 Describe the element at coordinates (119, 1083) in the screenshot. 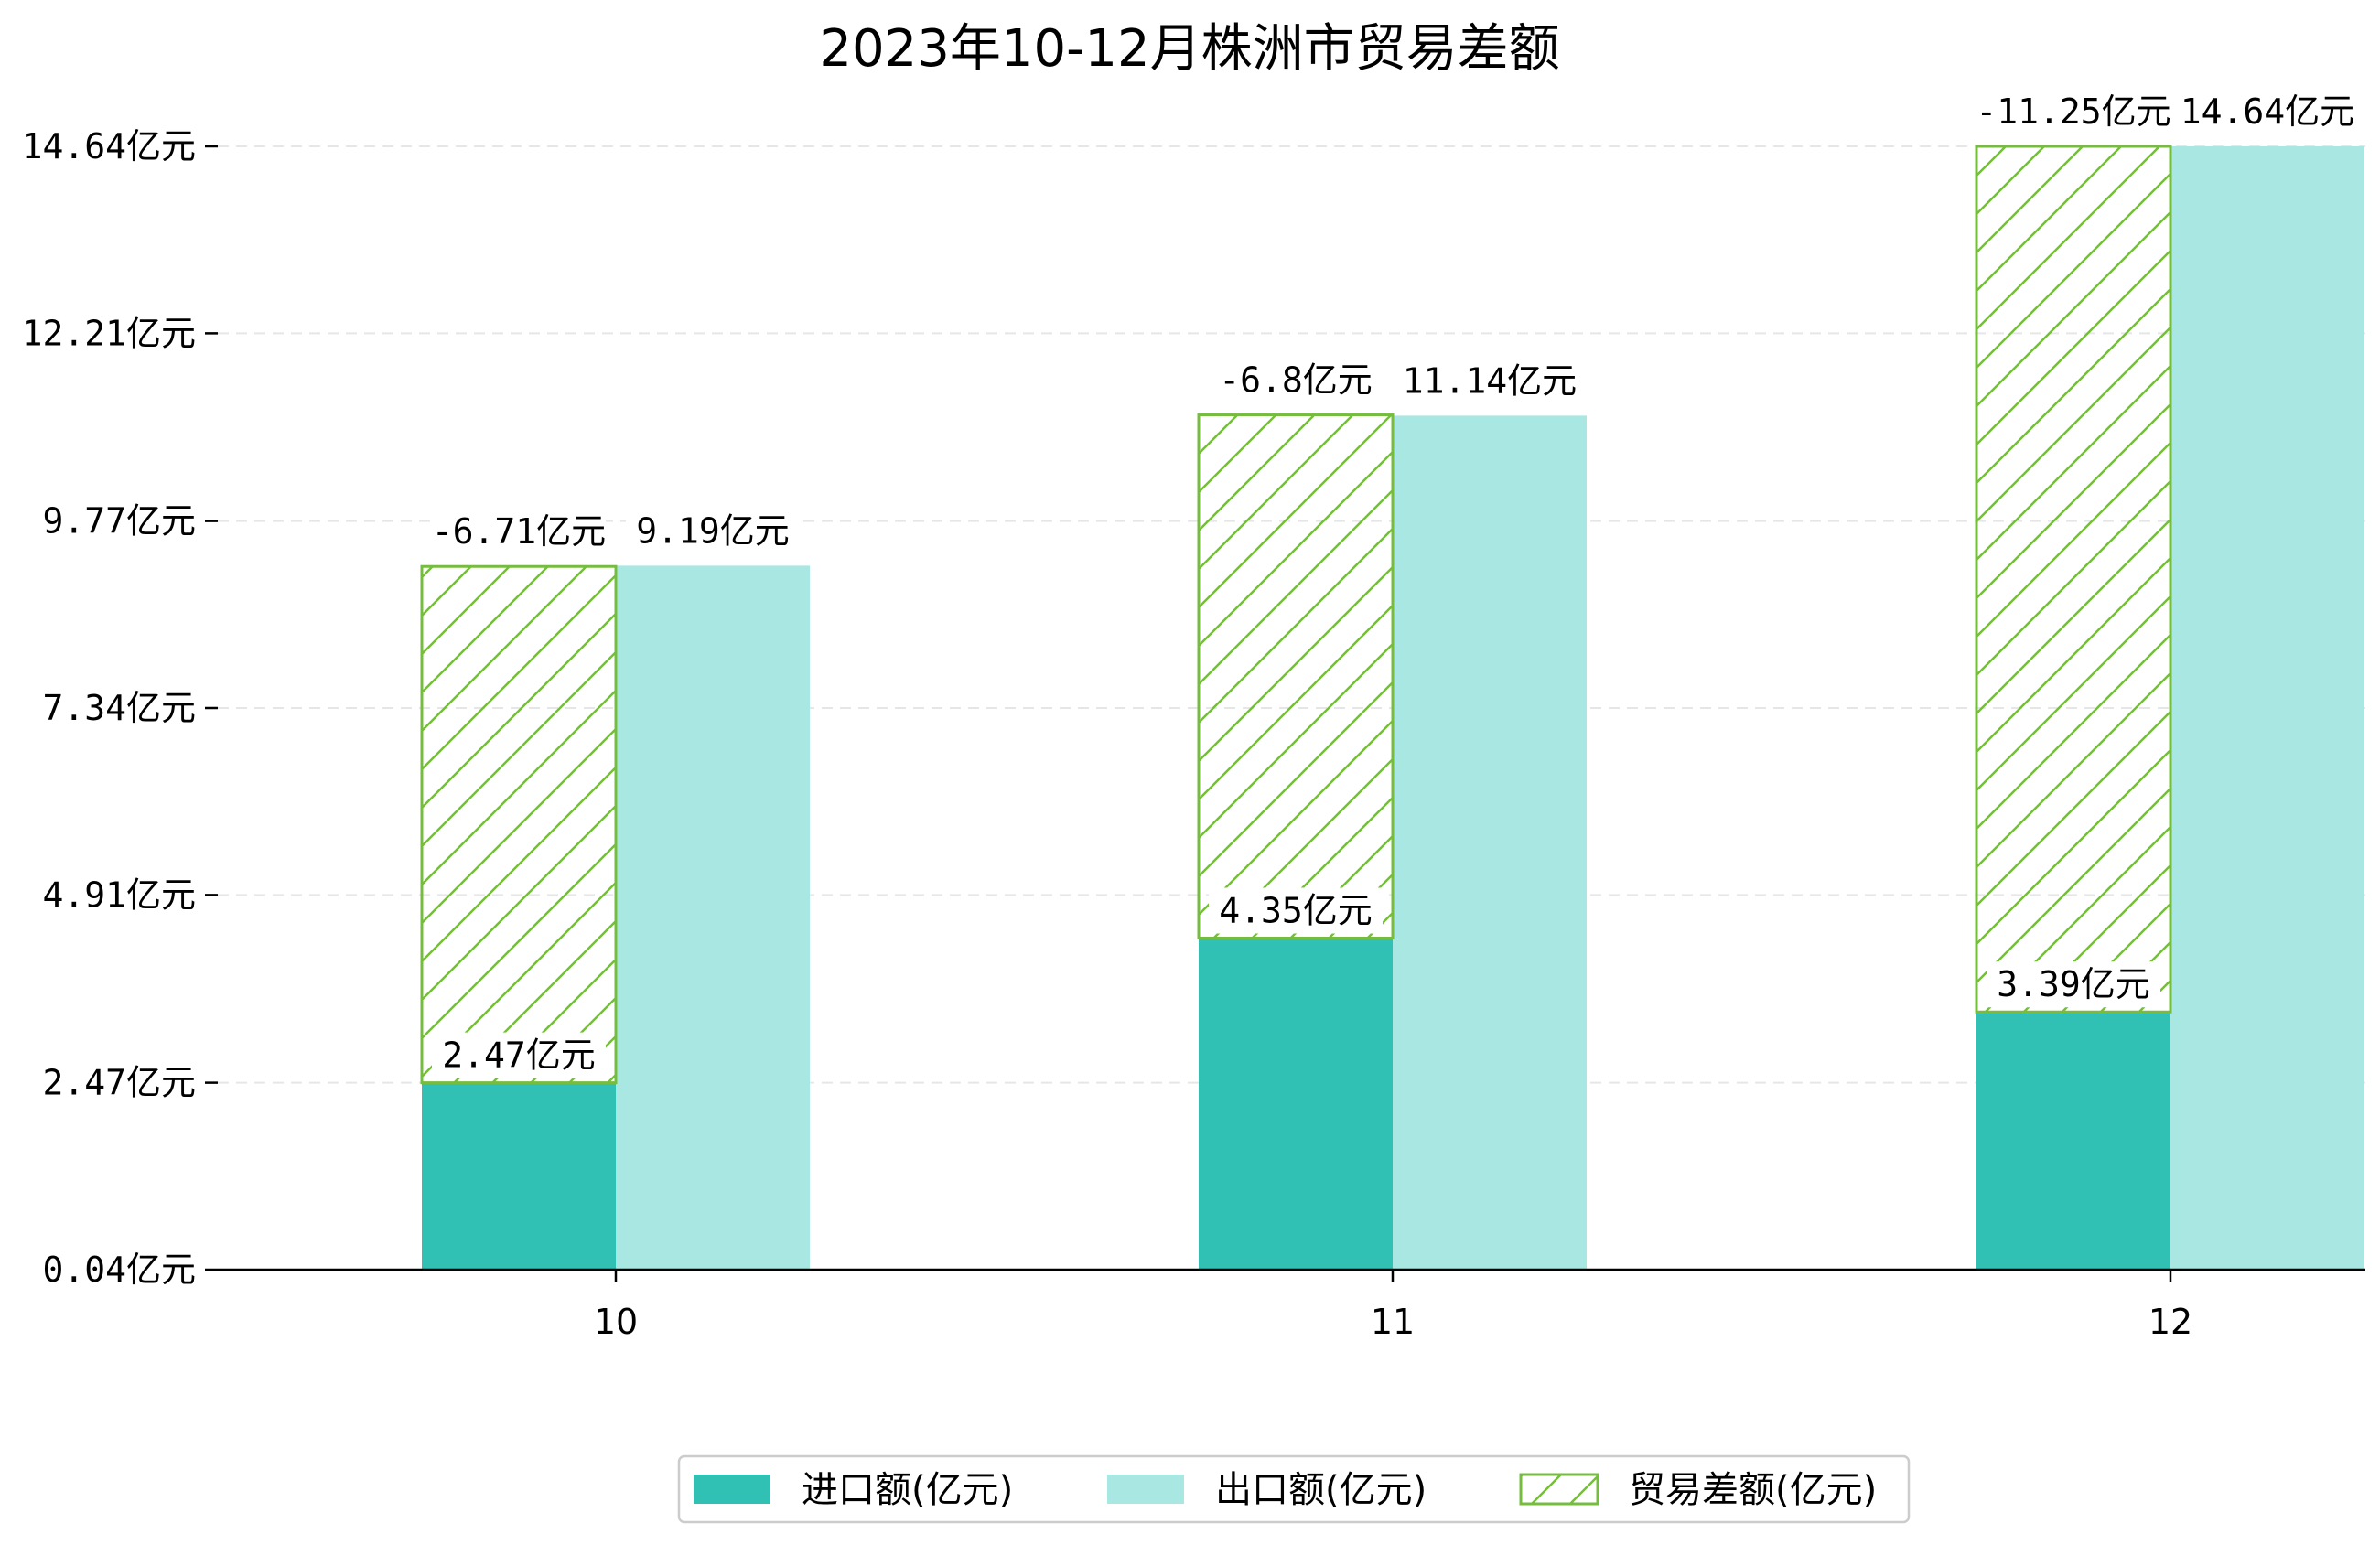

I see `y-tick-label: 2.47亿元` at that location.